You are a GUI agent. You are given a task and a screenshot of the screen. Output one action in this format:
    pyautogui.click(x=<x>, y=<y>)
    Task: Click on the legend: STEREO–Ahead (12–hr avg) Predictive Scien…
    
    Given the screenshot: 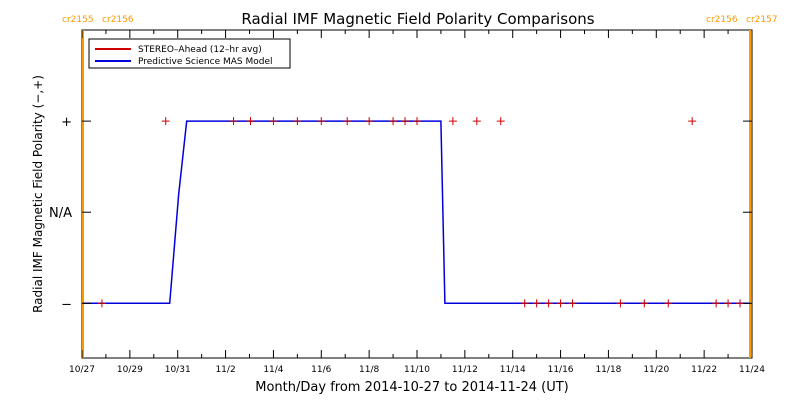 What is the action you would take?
    pyautogui.click(x=189, y=53)
    